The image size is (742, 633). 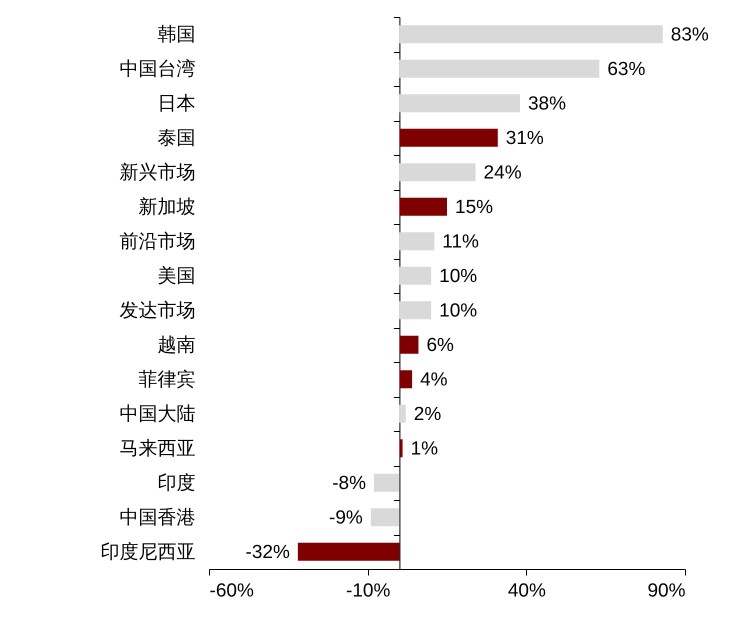 What do you see at coordinates (346, 517) in the screenshot?
I see `data-label: -9%` at bounding box center [346, 517].